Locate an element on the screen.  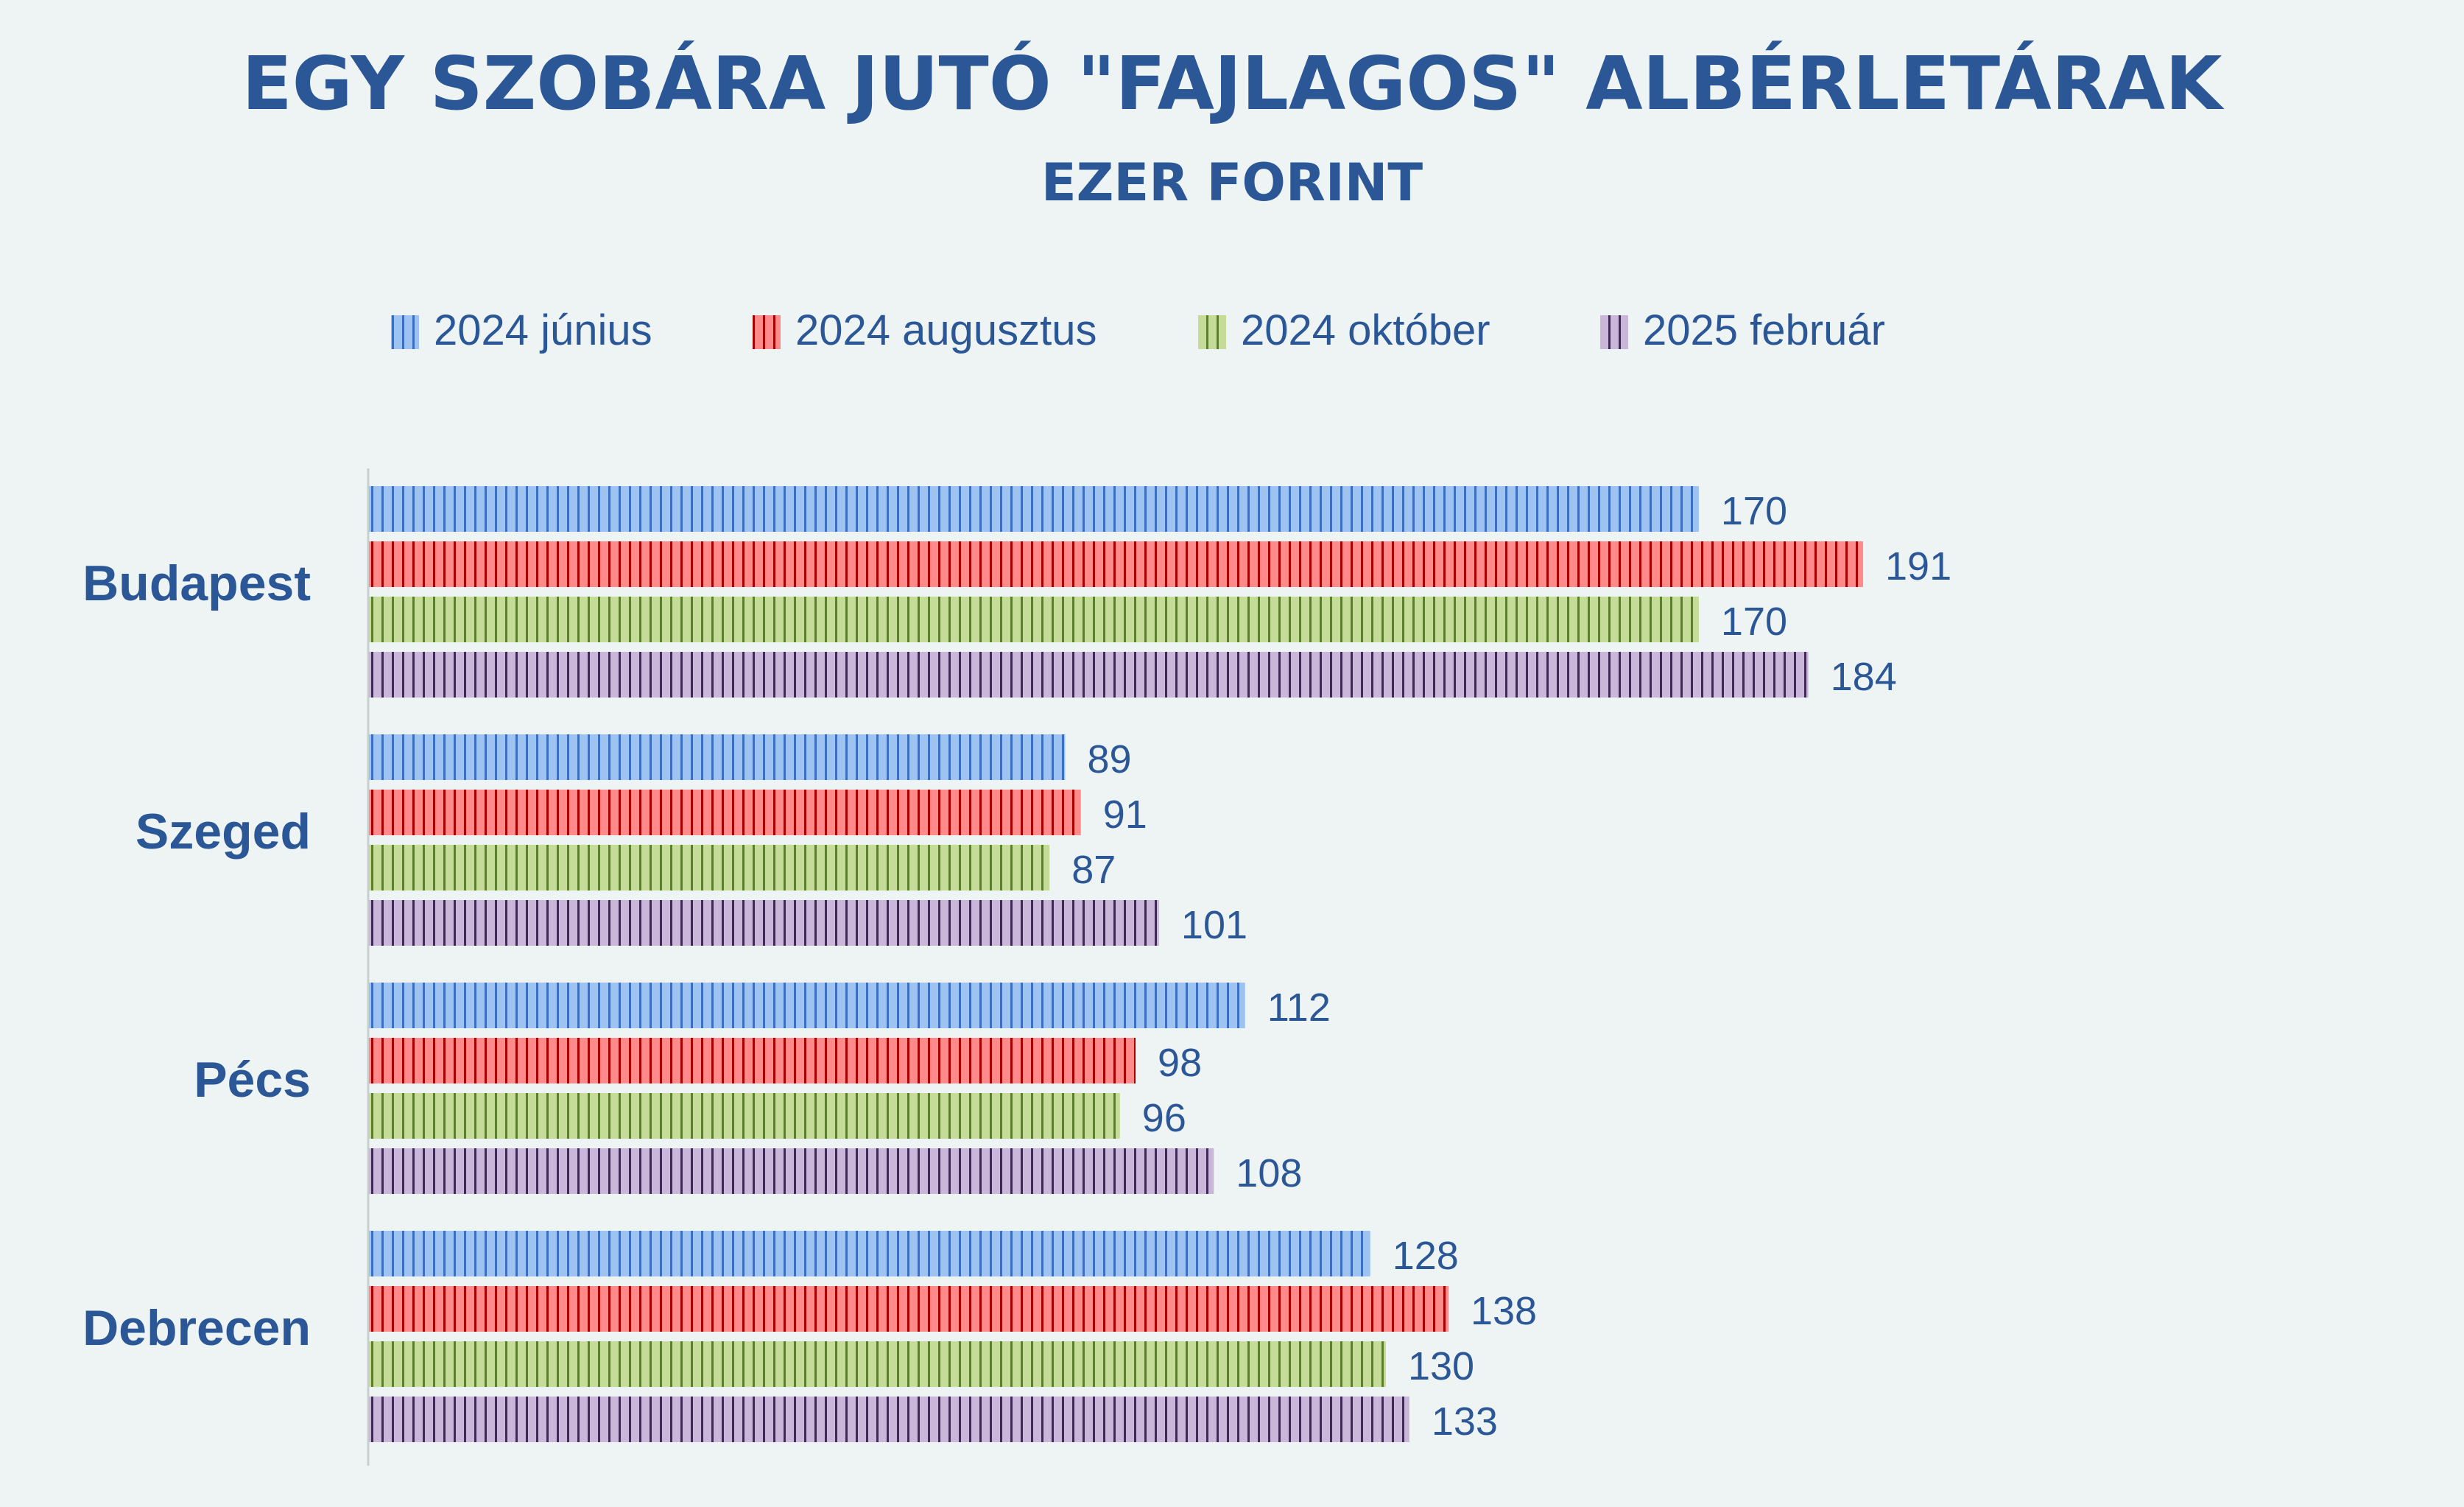
legend-label: 2024 október is located at coordinates (1365, 330).